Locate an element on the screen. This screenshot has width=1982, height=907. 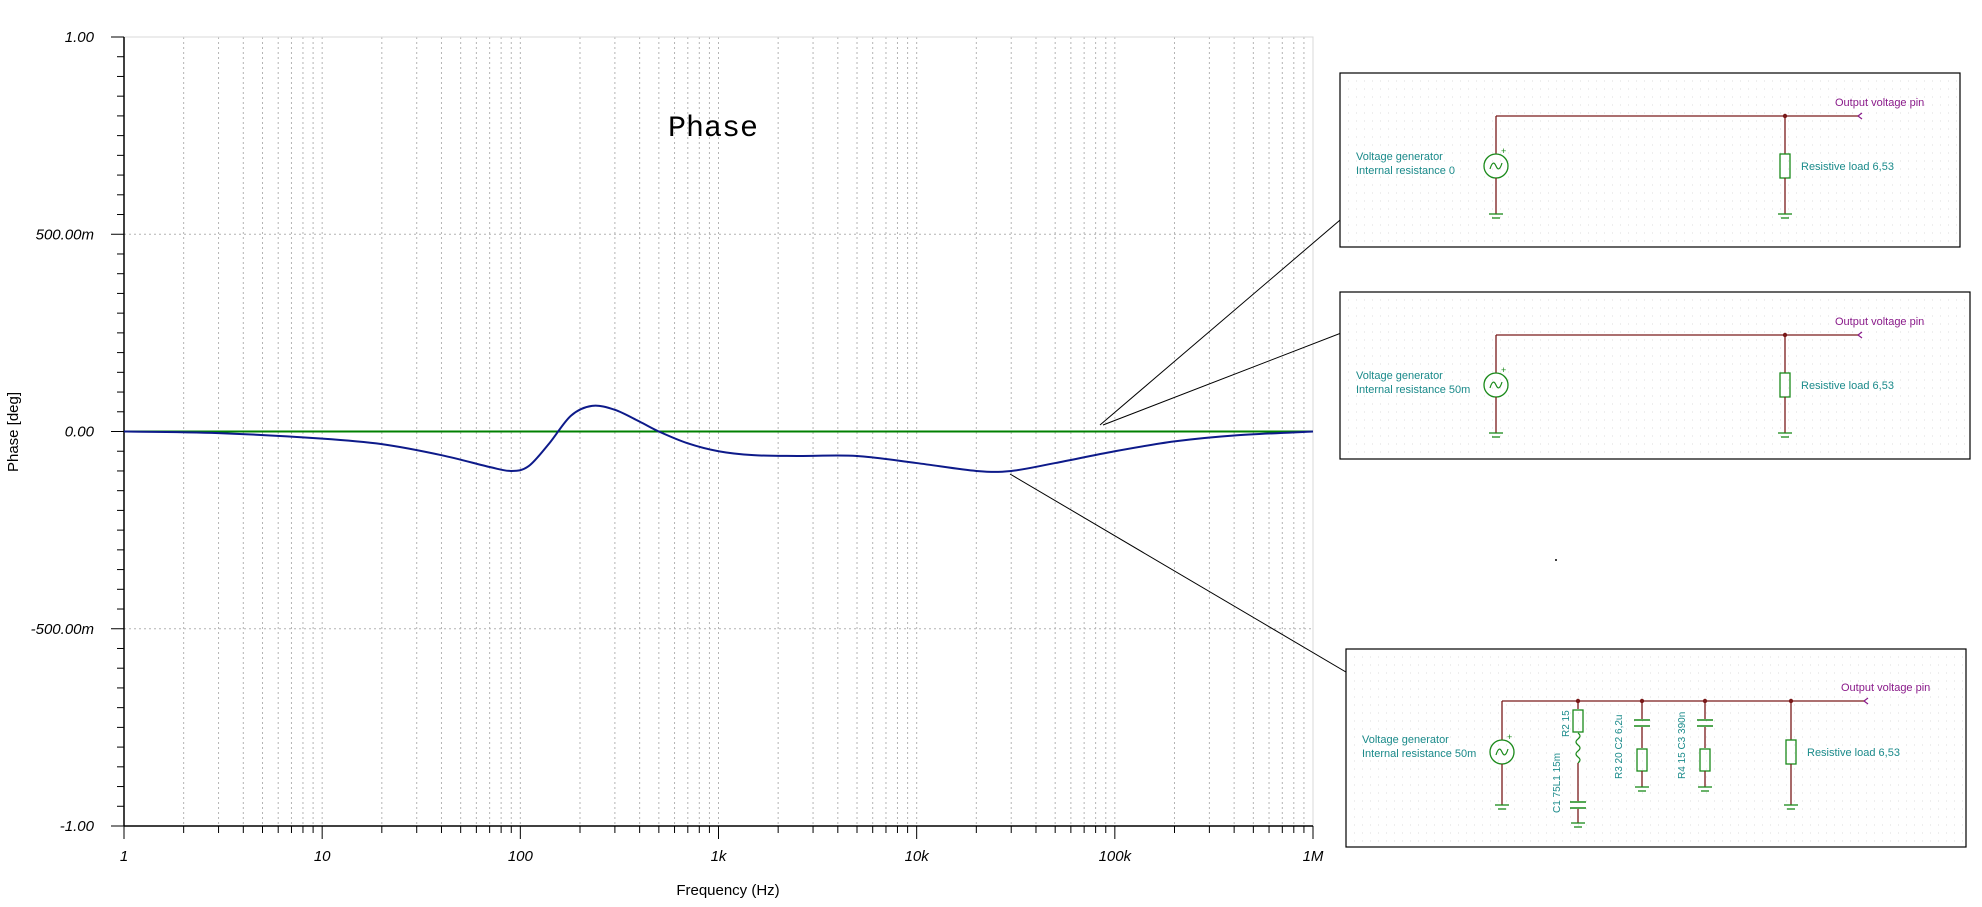
chart-title: Phase is located at coordinates (713, 129).